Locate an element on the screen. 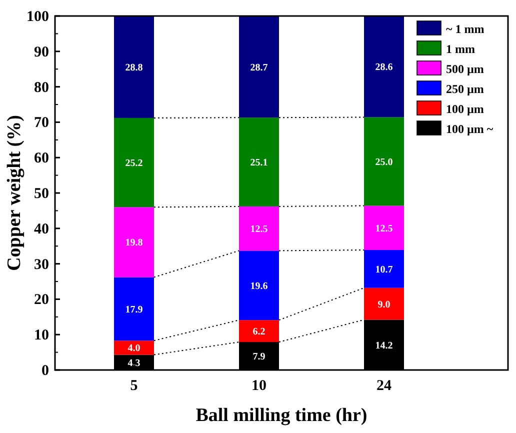  data-label: 17.9 is located at coordinates (134, 310).